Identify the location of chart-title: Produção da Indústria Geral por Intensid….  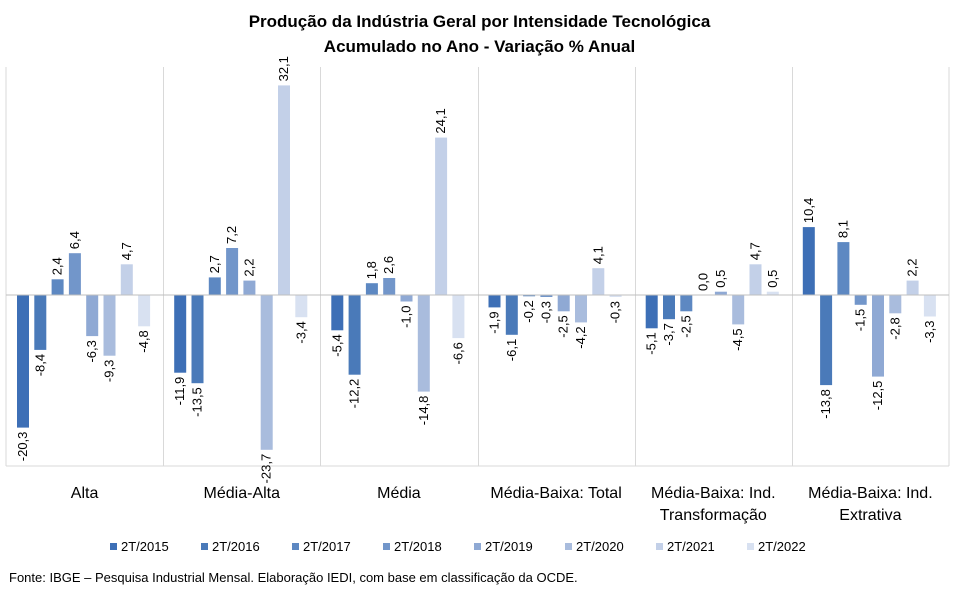
(479, 21).